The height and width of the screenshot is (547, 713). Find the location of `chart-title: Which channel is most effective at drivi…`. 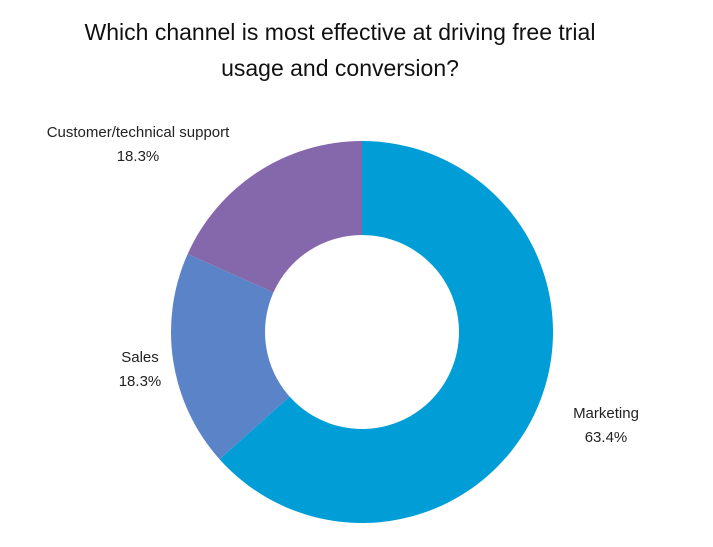

chart-title: Which channel is most effective at drivi… is located at coordinates (340, 50).